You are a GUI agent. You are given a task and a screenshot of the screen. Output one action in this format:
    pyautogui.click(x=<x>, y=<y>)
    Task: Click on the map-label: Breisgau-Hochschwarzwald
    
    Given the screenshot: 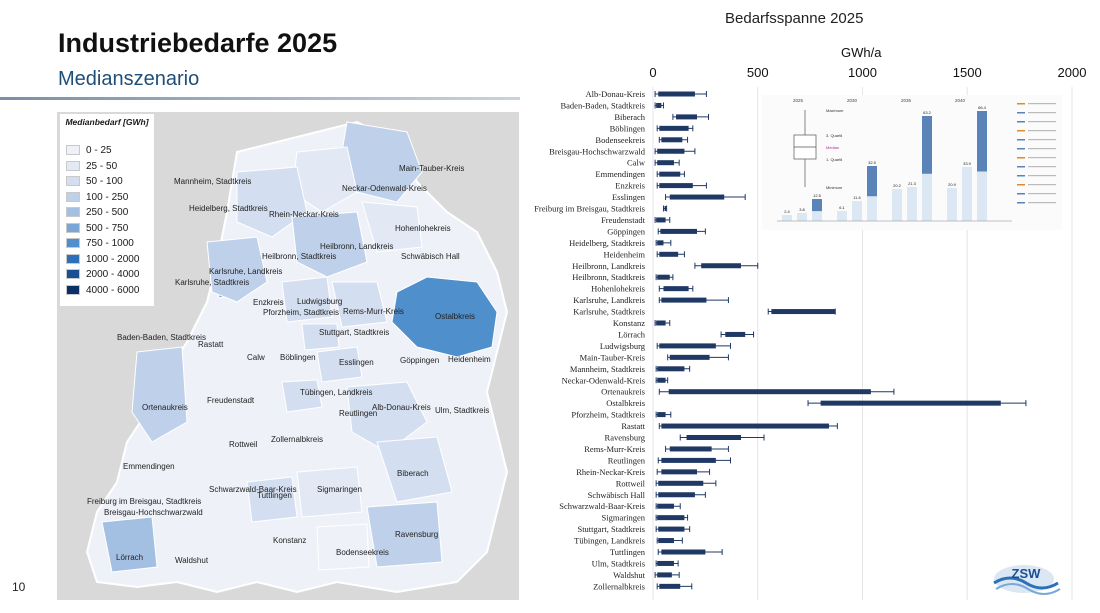 What is the action you would take?
    pyautogui.click(x=153, y=512)
    